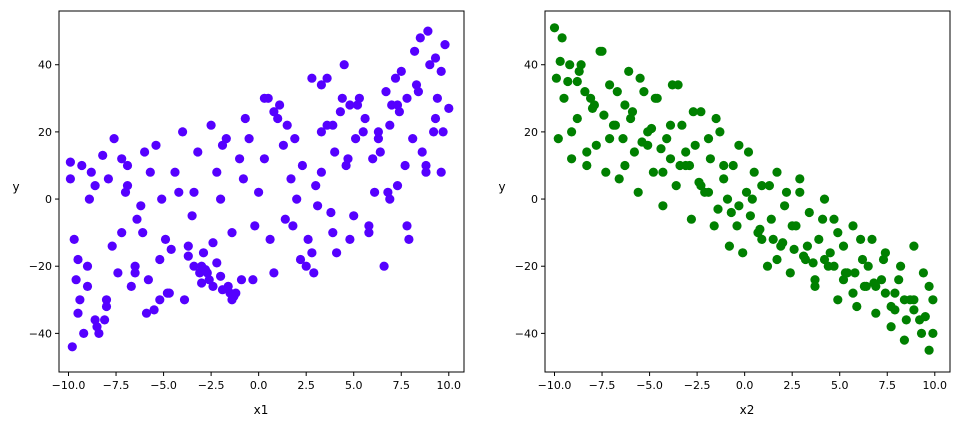 This screenshot has width=971, height=427. What do you see at coordinates (261, 410) in the screenshot?
I see `x-axis-label: x1` at bounding box center [261, 410].